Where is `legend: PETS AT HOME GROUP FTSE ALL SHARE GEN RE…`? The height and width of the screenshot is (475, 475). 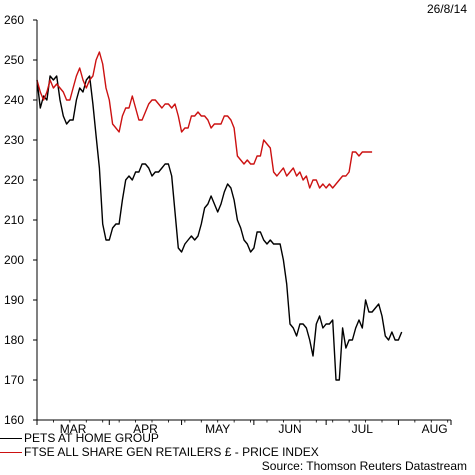 legend: PETS AT HOME GROUP FTSE ALL SHARE GEN RE… is located at coordinates (237, 445).